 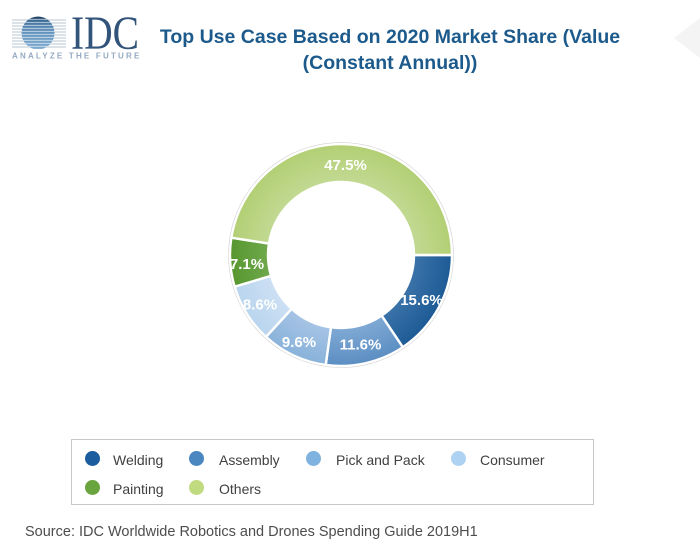 What do you see at coordinates (77, 56) in the screenshot?
I see `svg-text: ANALYZE THE FUTURE` at bounding box center [77, 56].